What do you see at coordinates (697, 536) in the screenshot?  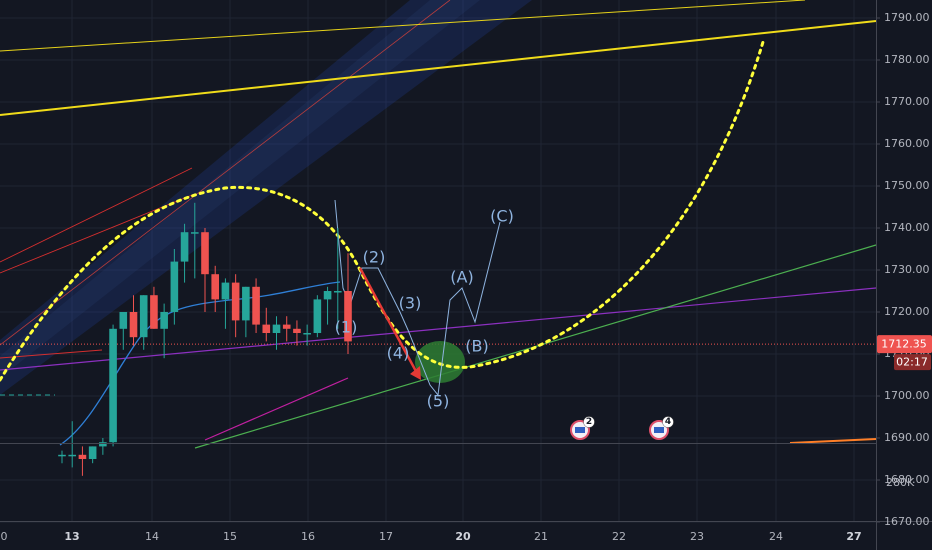 I see `time-tick-label: 23` at bounding box center [697, 536].